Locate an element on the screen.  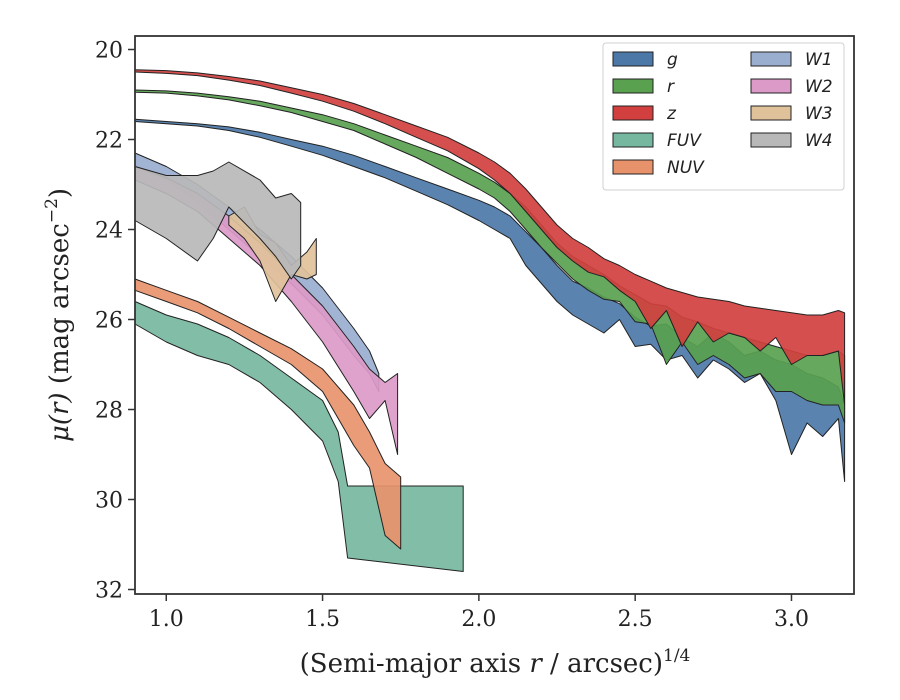
x-tick-label: 2.0 is located at coordinates (478, 619).